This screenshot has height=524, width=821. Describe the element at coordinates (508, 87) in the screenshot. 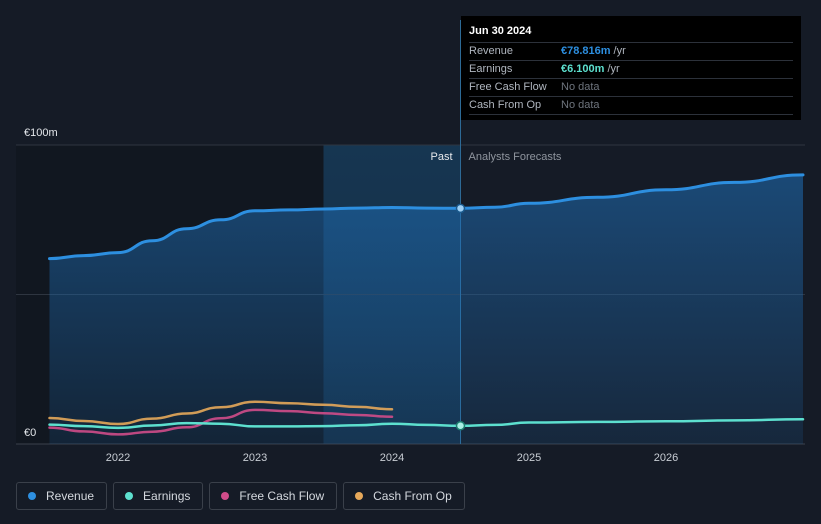

I see `tooltip-label: Free Cash Flow` at that location.